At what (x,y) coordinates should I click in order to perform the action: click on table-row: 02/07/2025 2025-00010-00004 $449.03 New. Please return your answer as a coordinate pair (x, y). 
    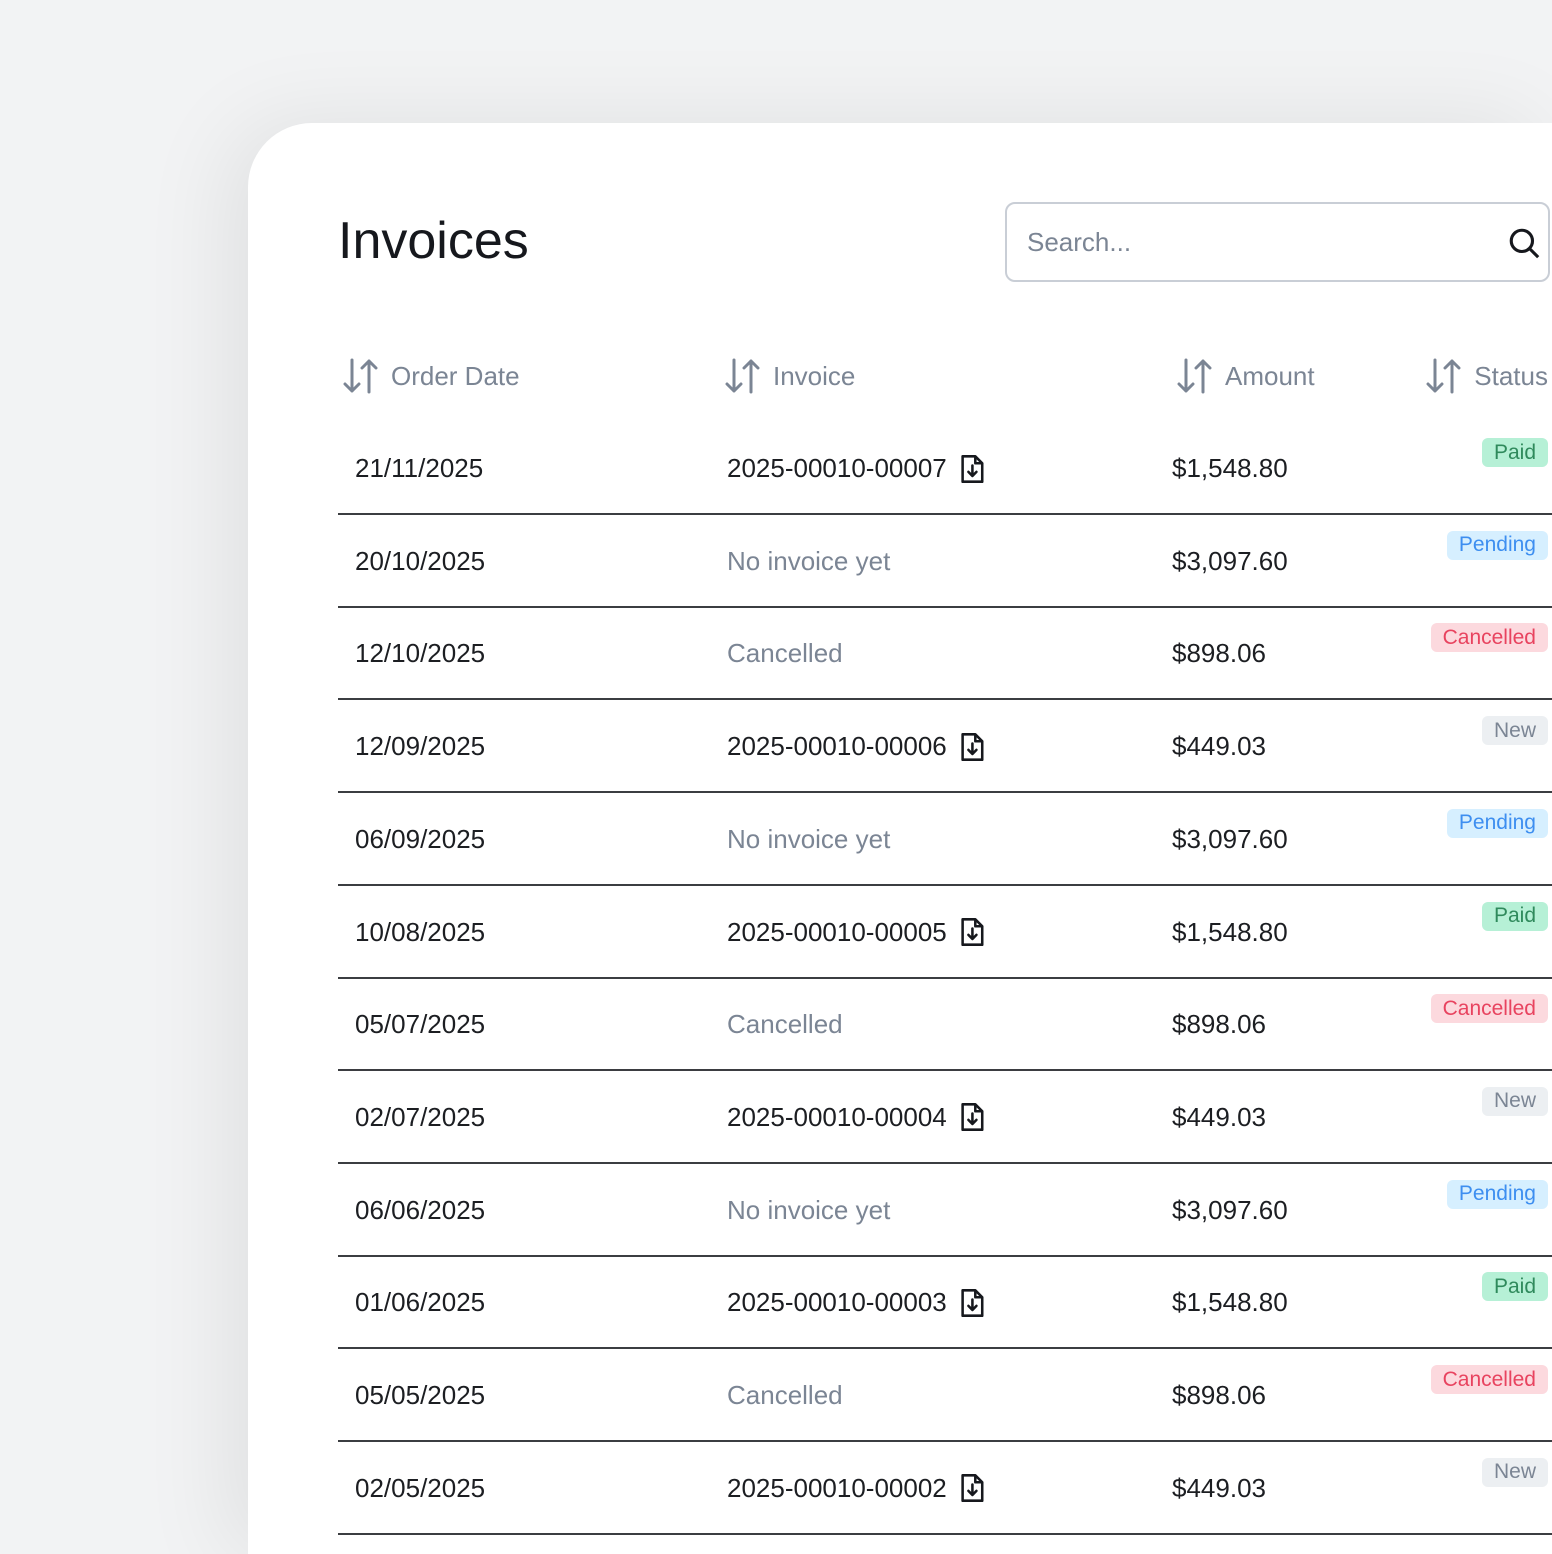
    Looking at the image, I should click on (945, 1117).